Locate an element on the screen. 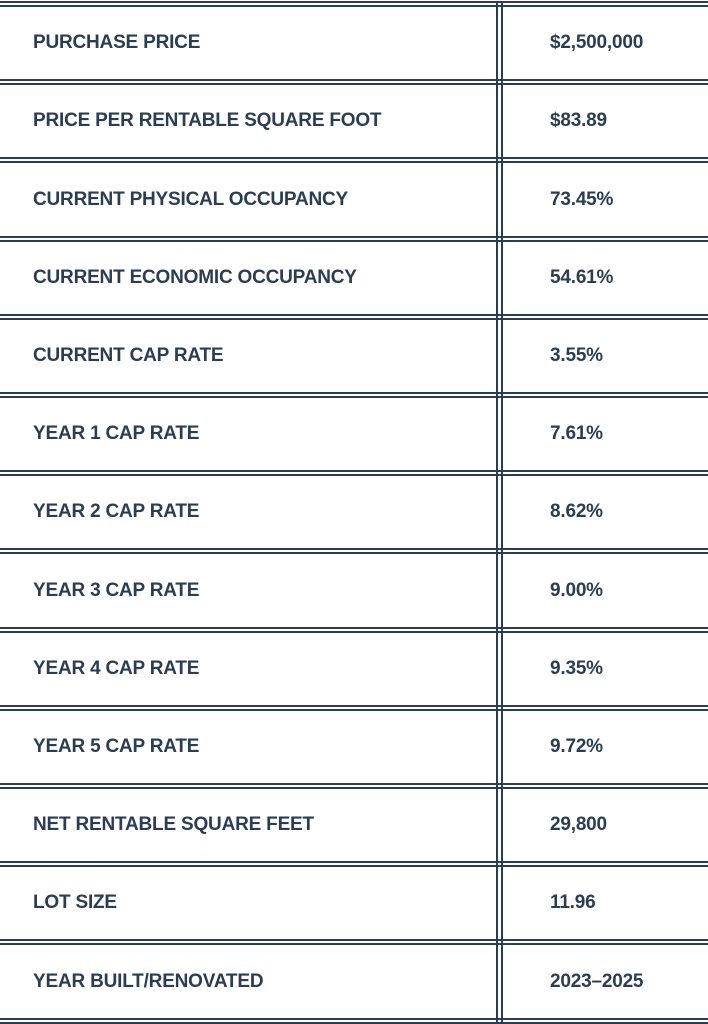  row-label: PURCHASE PRICE is located at coordinates (117, 43).